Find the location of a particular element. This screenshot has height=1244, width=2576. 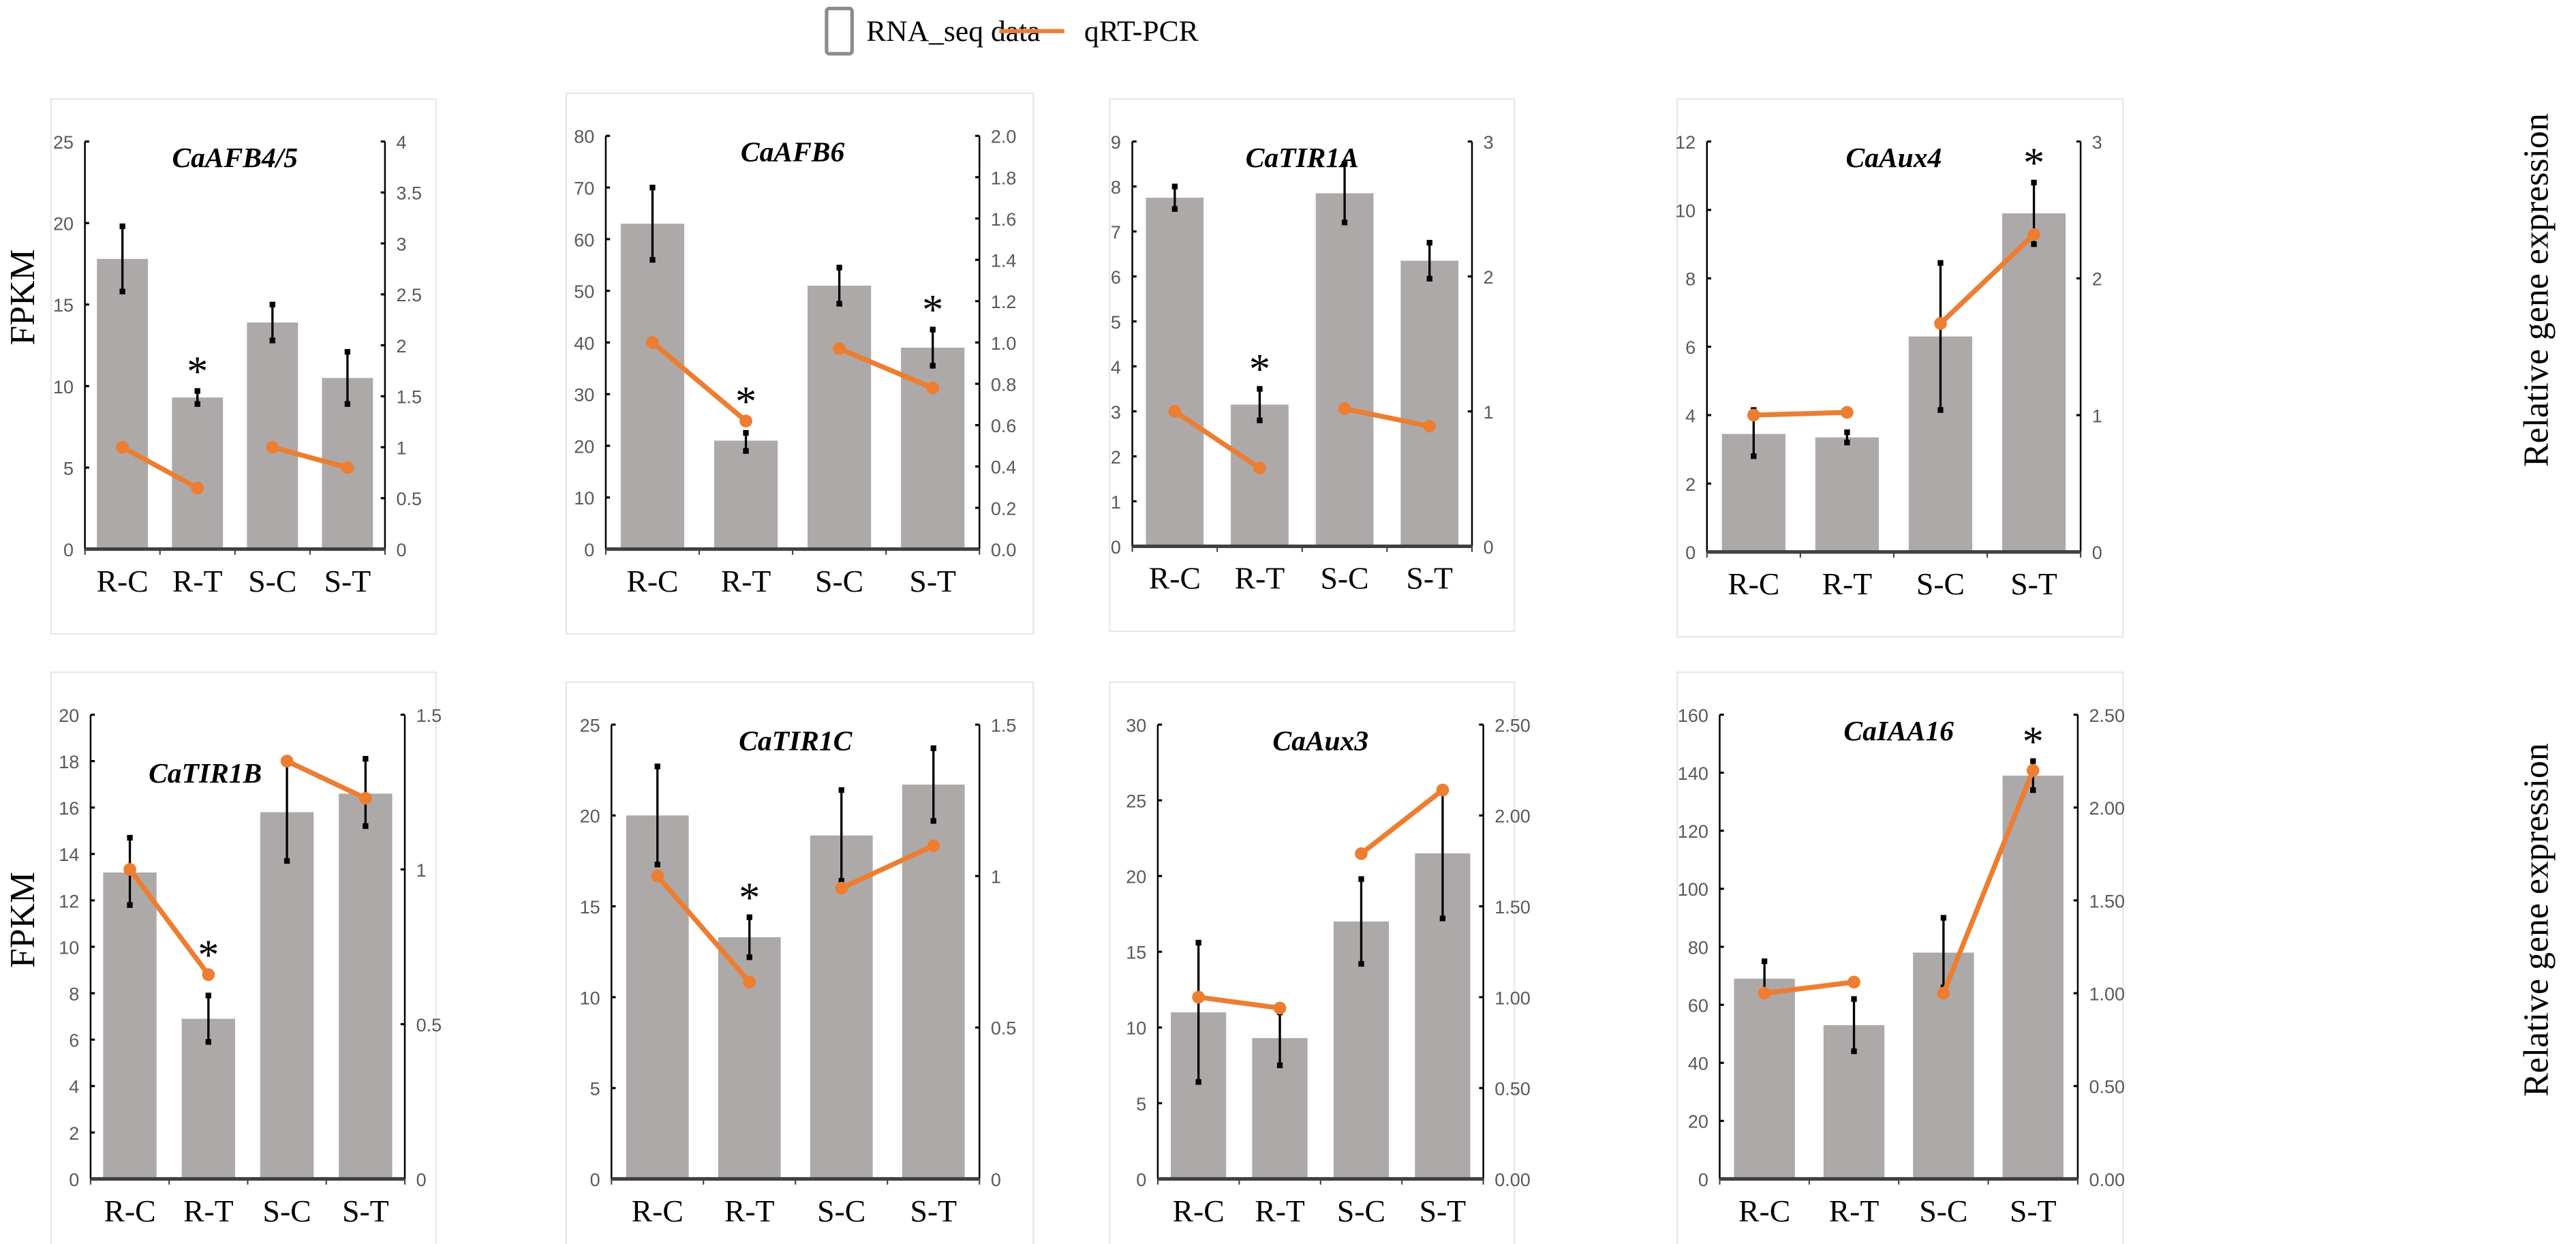

left-tick-label: 160 is located at coordinates (1693, 716).